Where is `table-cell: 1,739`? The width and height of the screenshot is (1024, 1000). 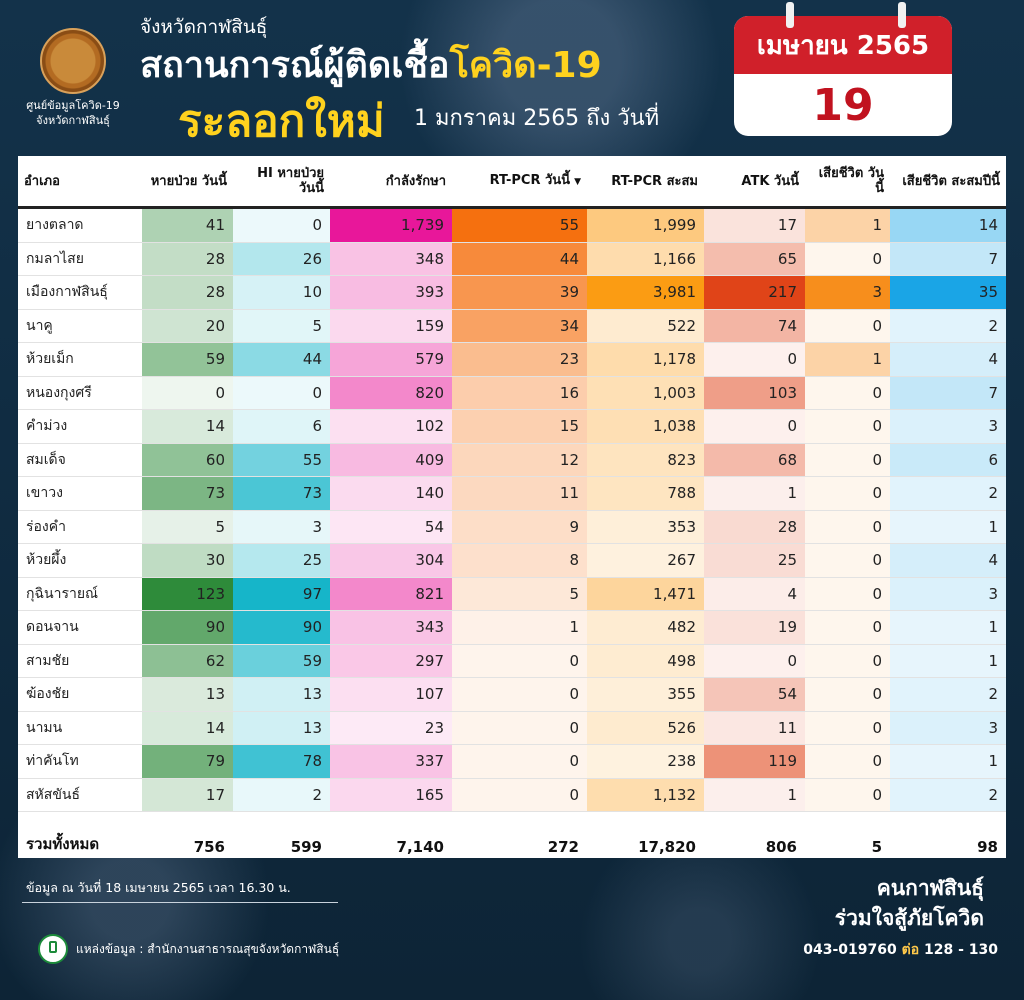
table-cell: 1,739 is located at coordinates (391, 225).